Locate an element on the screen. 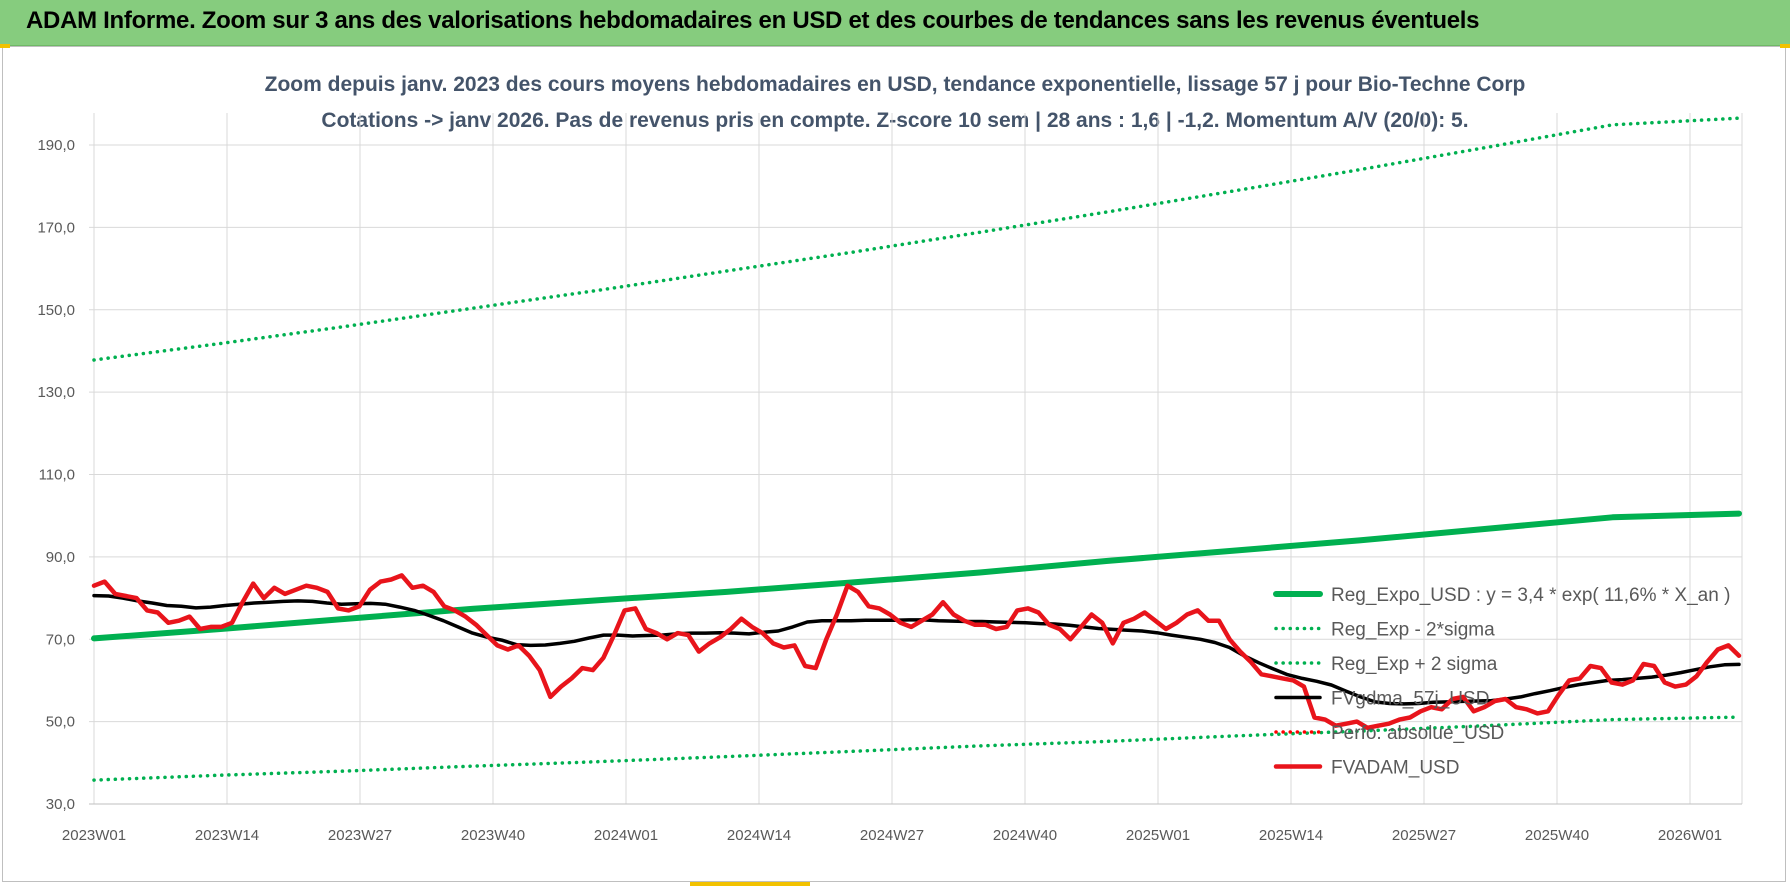 Image resolution: width=1790 pixels, height=886 pixels. y-tick-label: 170,0 is located at coordinates (56, 227).